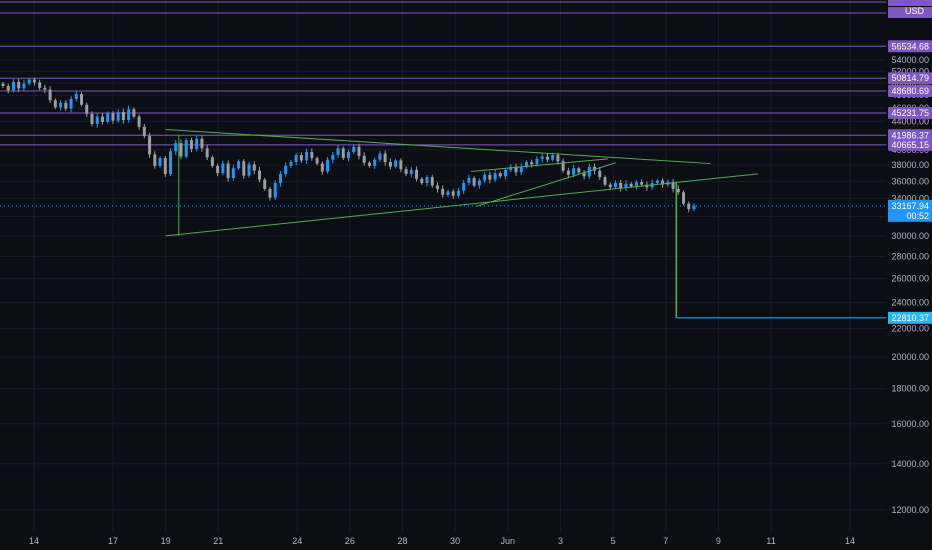  I want to click on level-badge-label: 50814.79, so click(910, 78).